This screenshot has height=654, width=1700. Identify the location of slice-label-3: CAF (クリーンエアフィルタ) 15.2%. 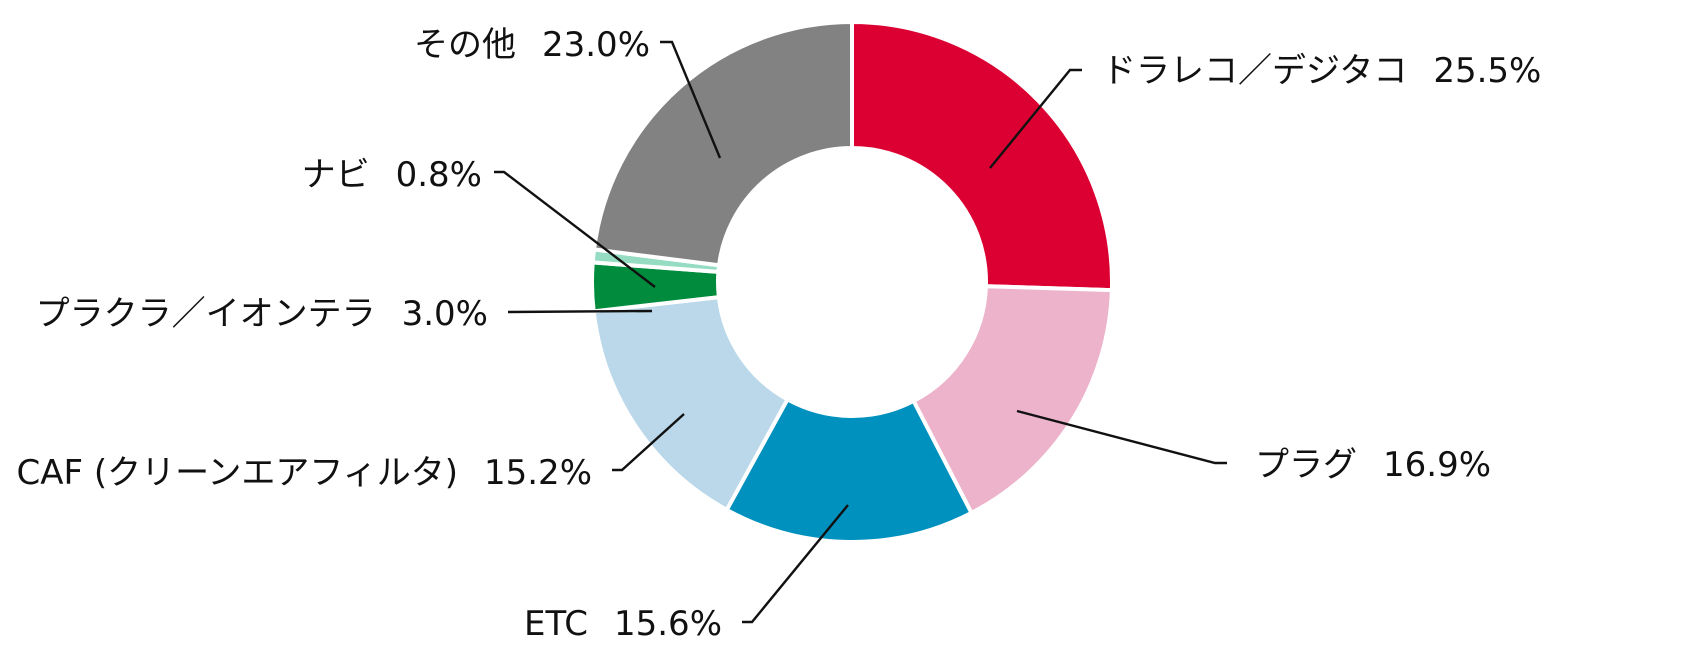
(304, 473).